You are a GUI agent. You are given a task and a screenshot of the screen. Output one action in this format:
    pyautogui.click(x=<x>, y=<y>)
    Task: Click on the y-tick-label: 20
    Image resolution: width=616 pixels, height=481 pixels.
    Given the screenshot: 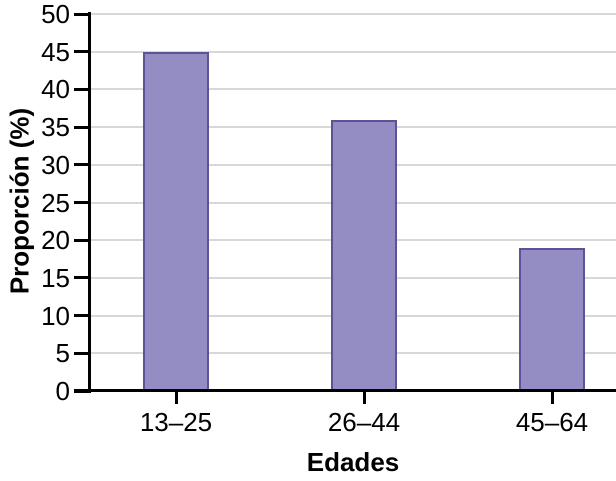 What is the action you would take?
    pyautogui.click(x=55, y=240)
    